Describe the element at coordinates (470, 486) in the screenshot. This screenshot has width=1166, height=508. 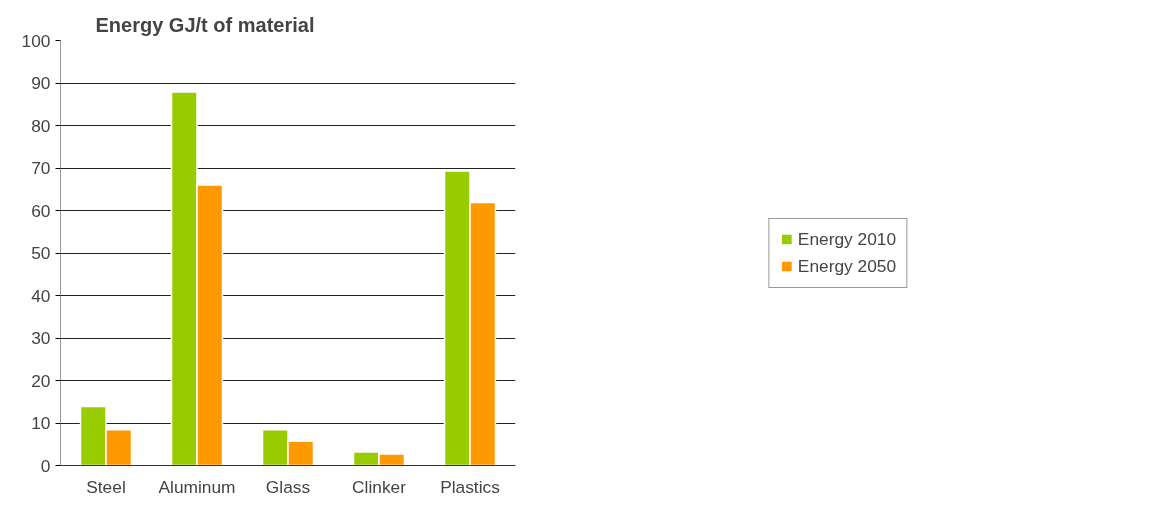
I see `x-tick-label: Plastics` at that location.